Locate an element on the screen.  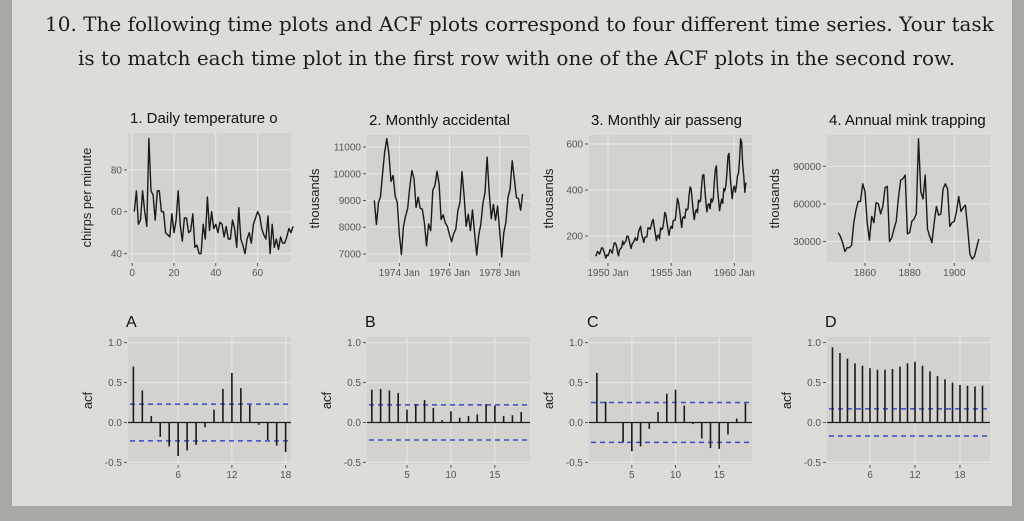
x-tick-label: 1974 Jan is located at coordinates (399, 273).